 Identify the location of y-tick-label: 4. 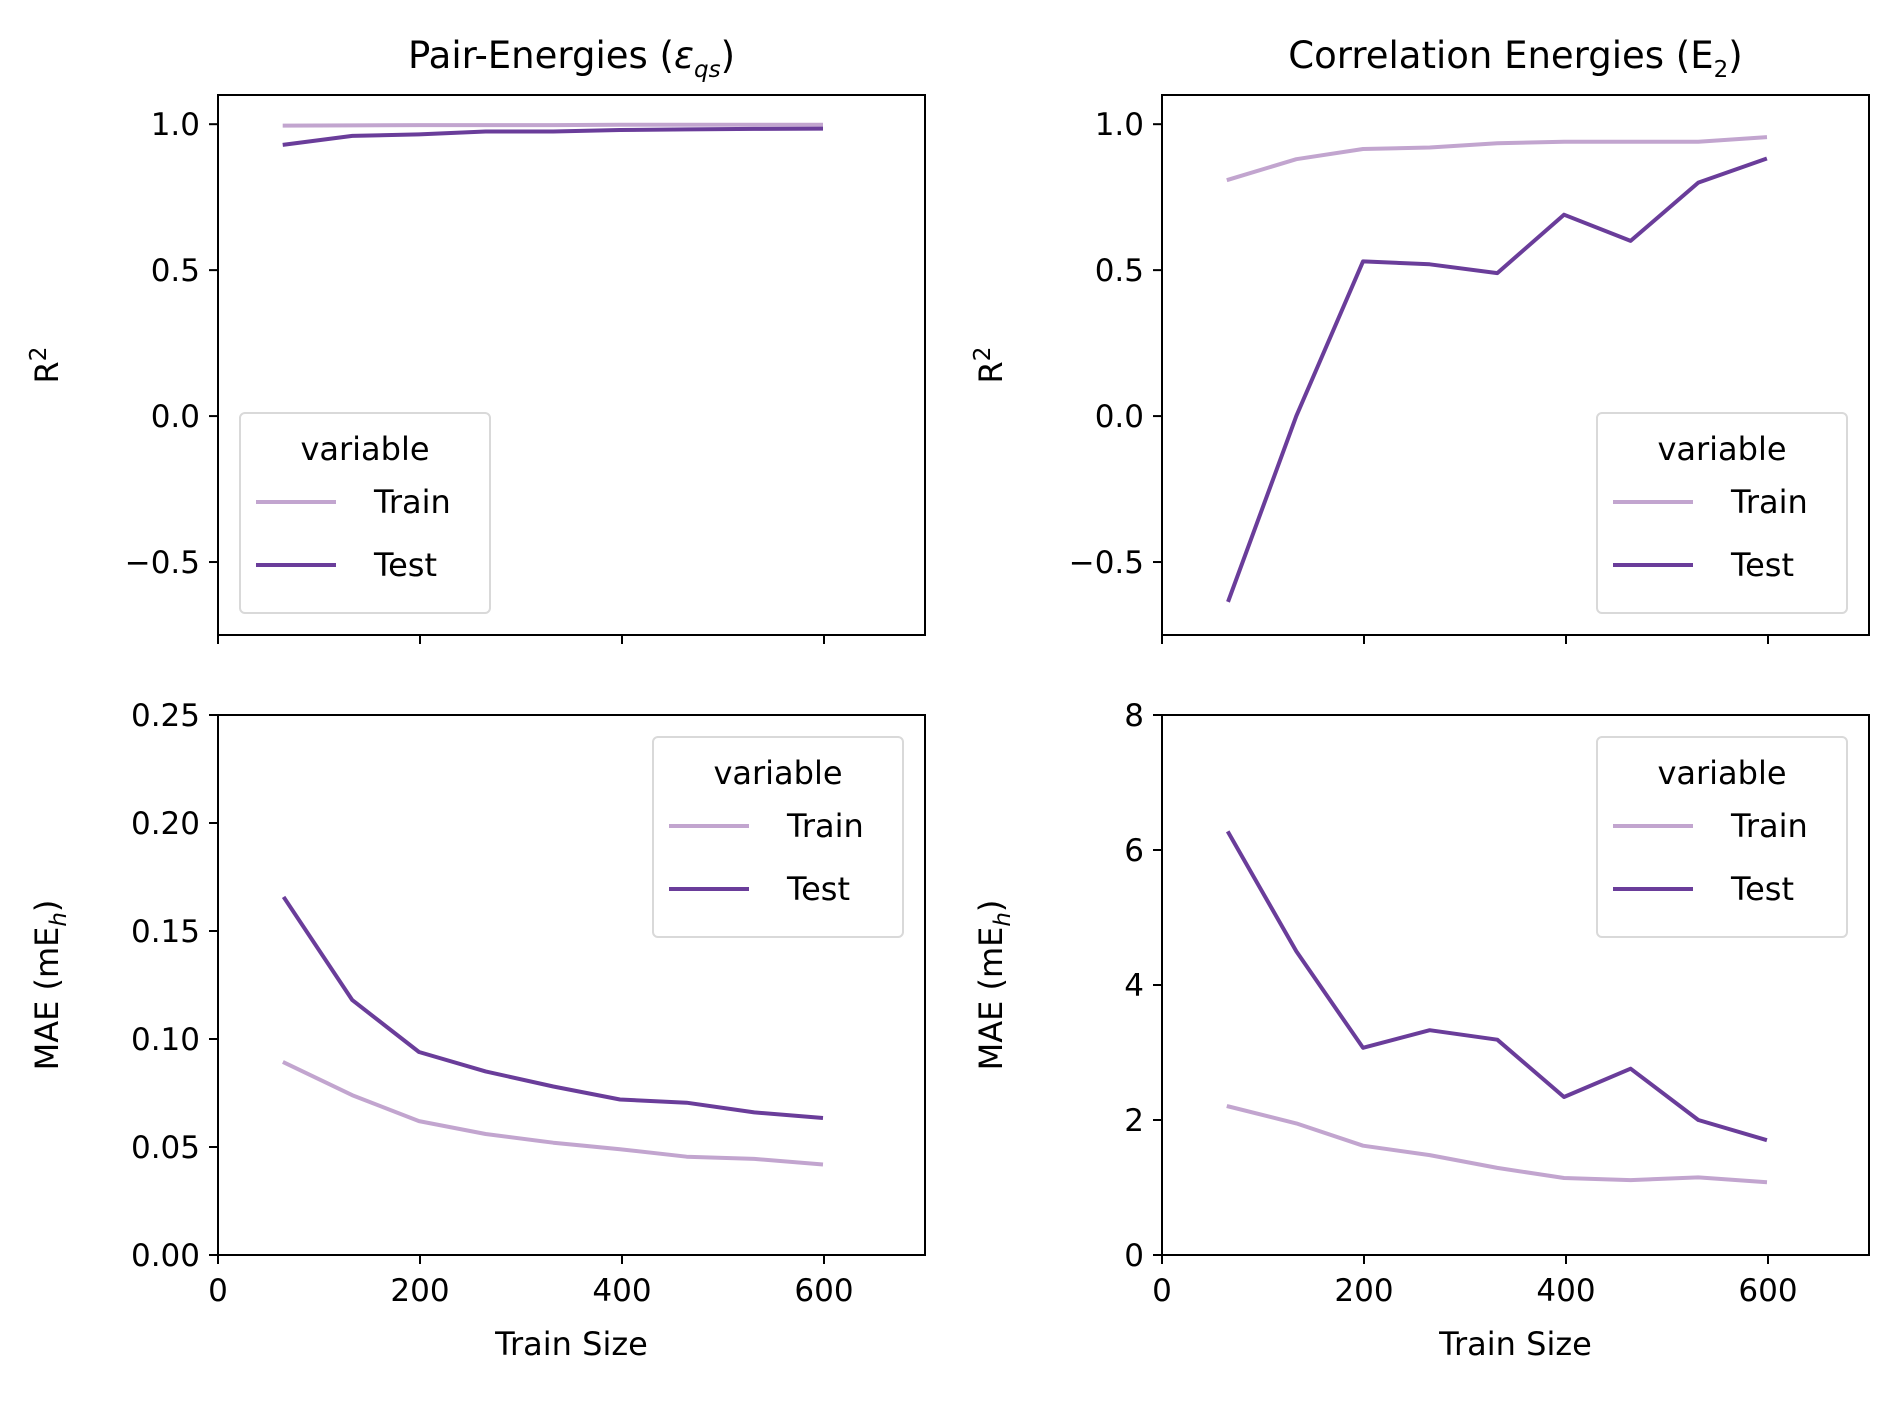
(1134, 986).